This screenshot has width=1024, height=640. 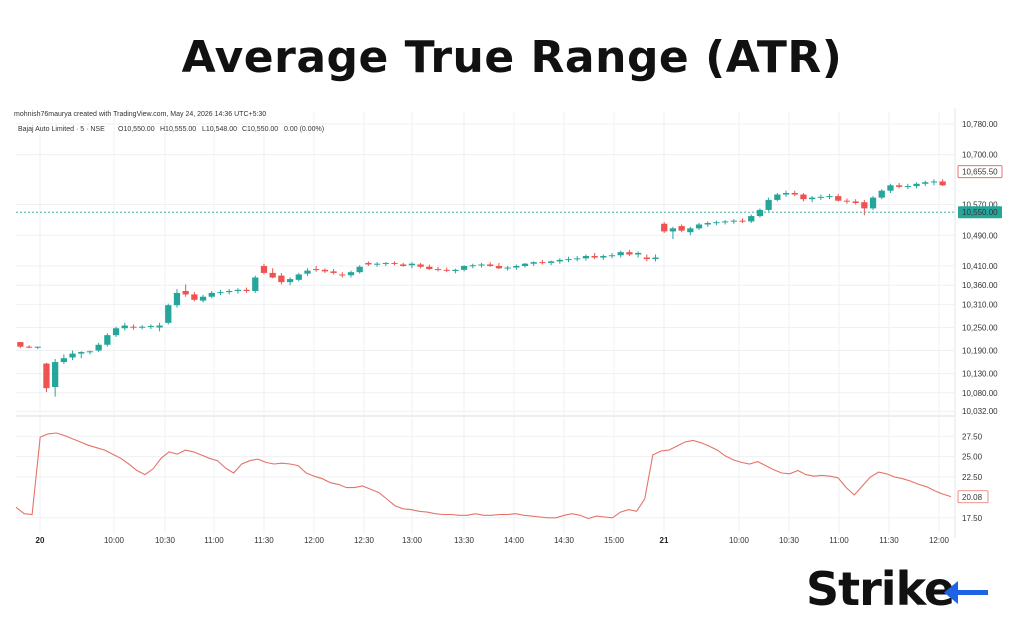 What do you see at coordinates (514, 540) in the screenshot?
I see `time-tick-label: 14:00` at bounding box center [514, 540].